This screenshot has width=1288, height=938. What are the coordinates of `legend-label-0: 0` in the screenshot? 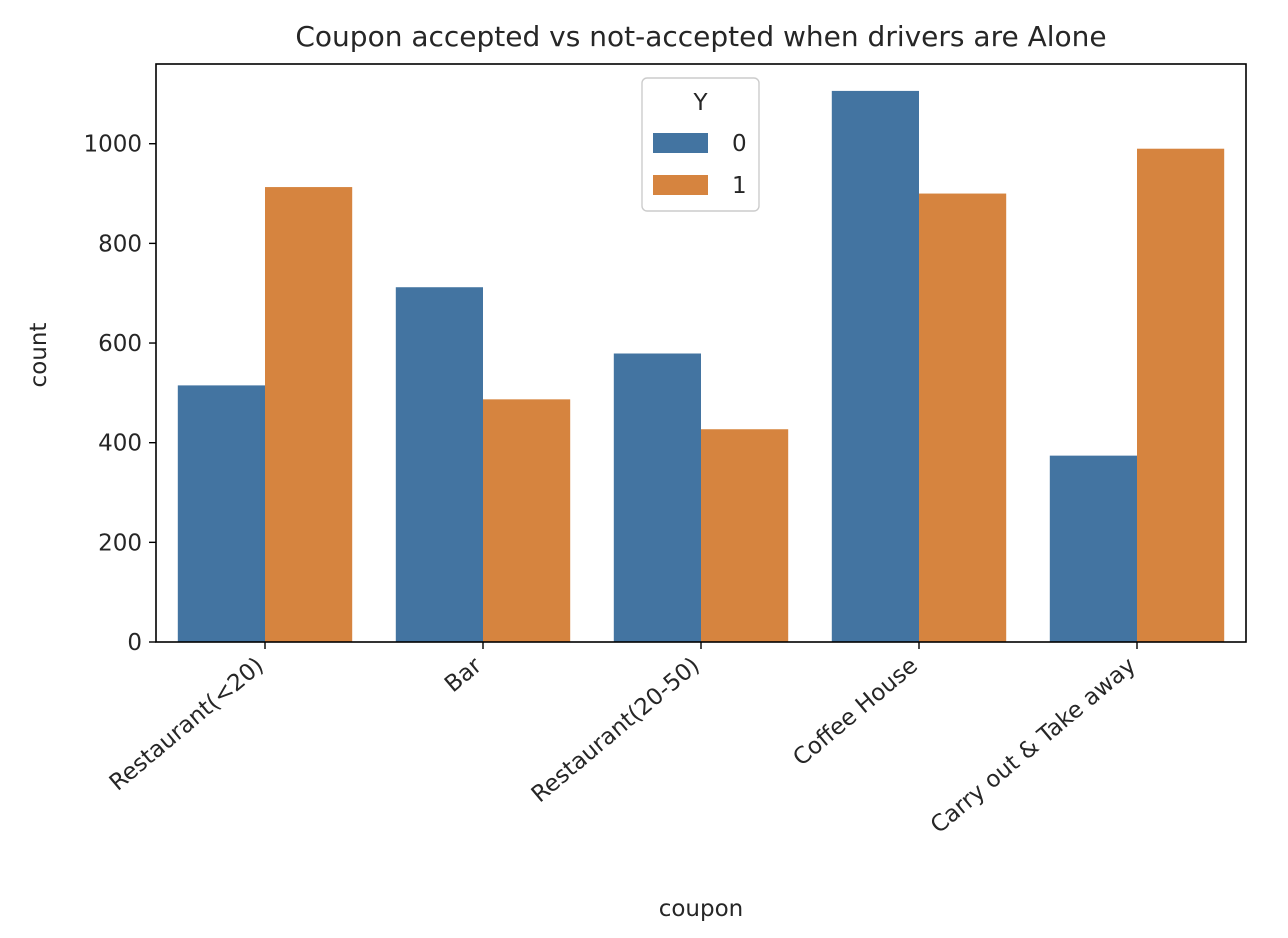 It's located at (739, 144).